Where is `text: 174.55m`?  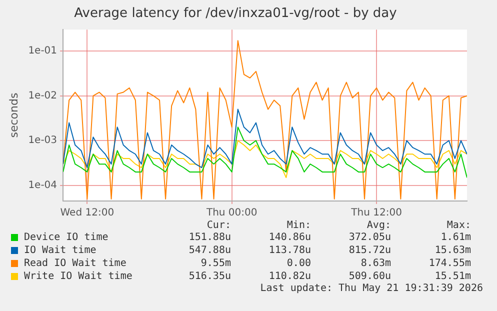 text: 174.55m is located at coordinates (450, 263).